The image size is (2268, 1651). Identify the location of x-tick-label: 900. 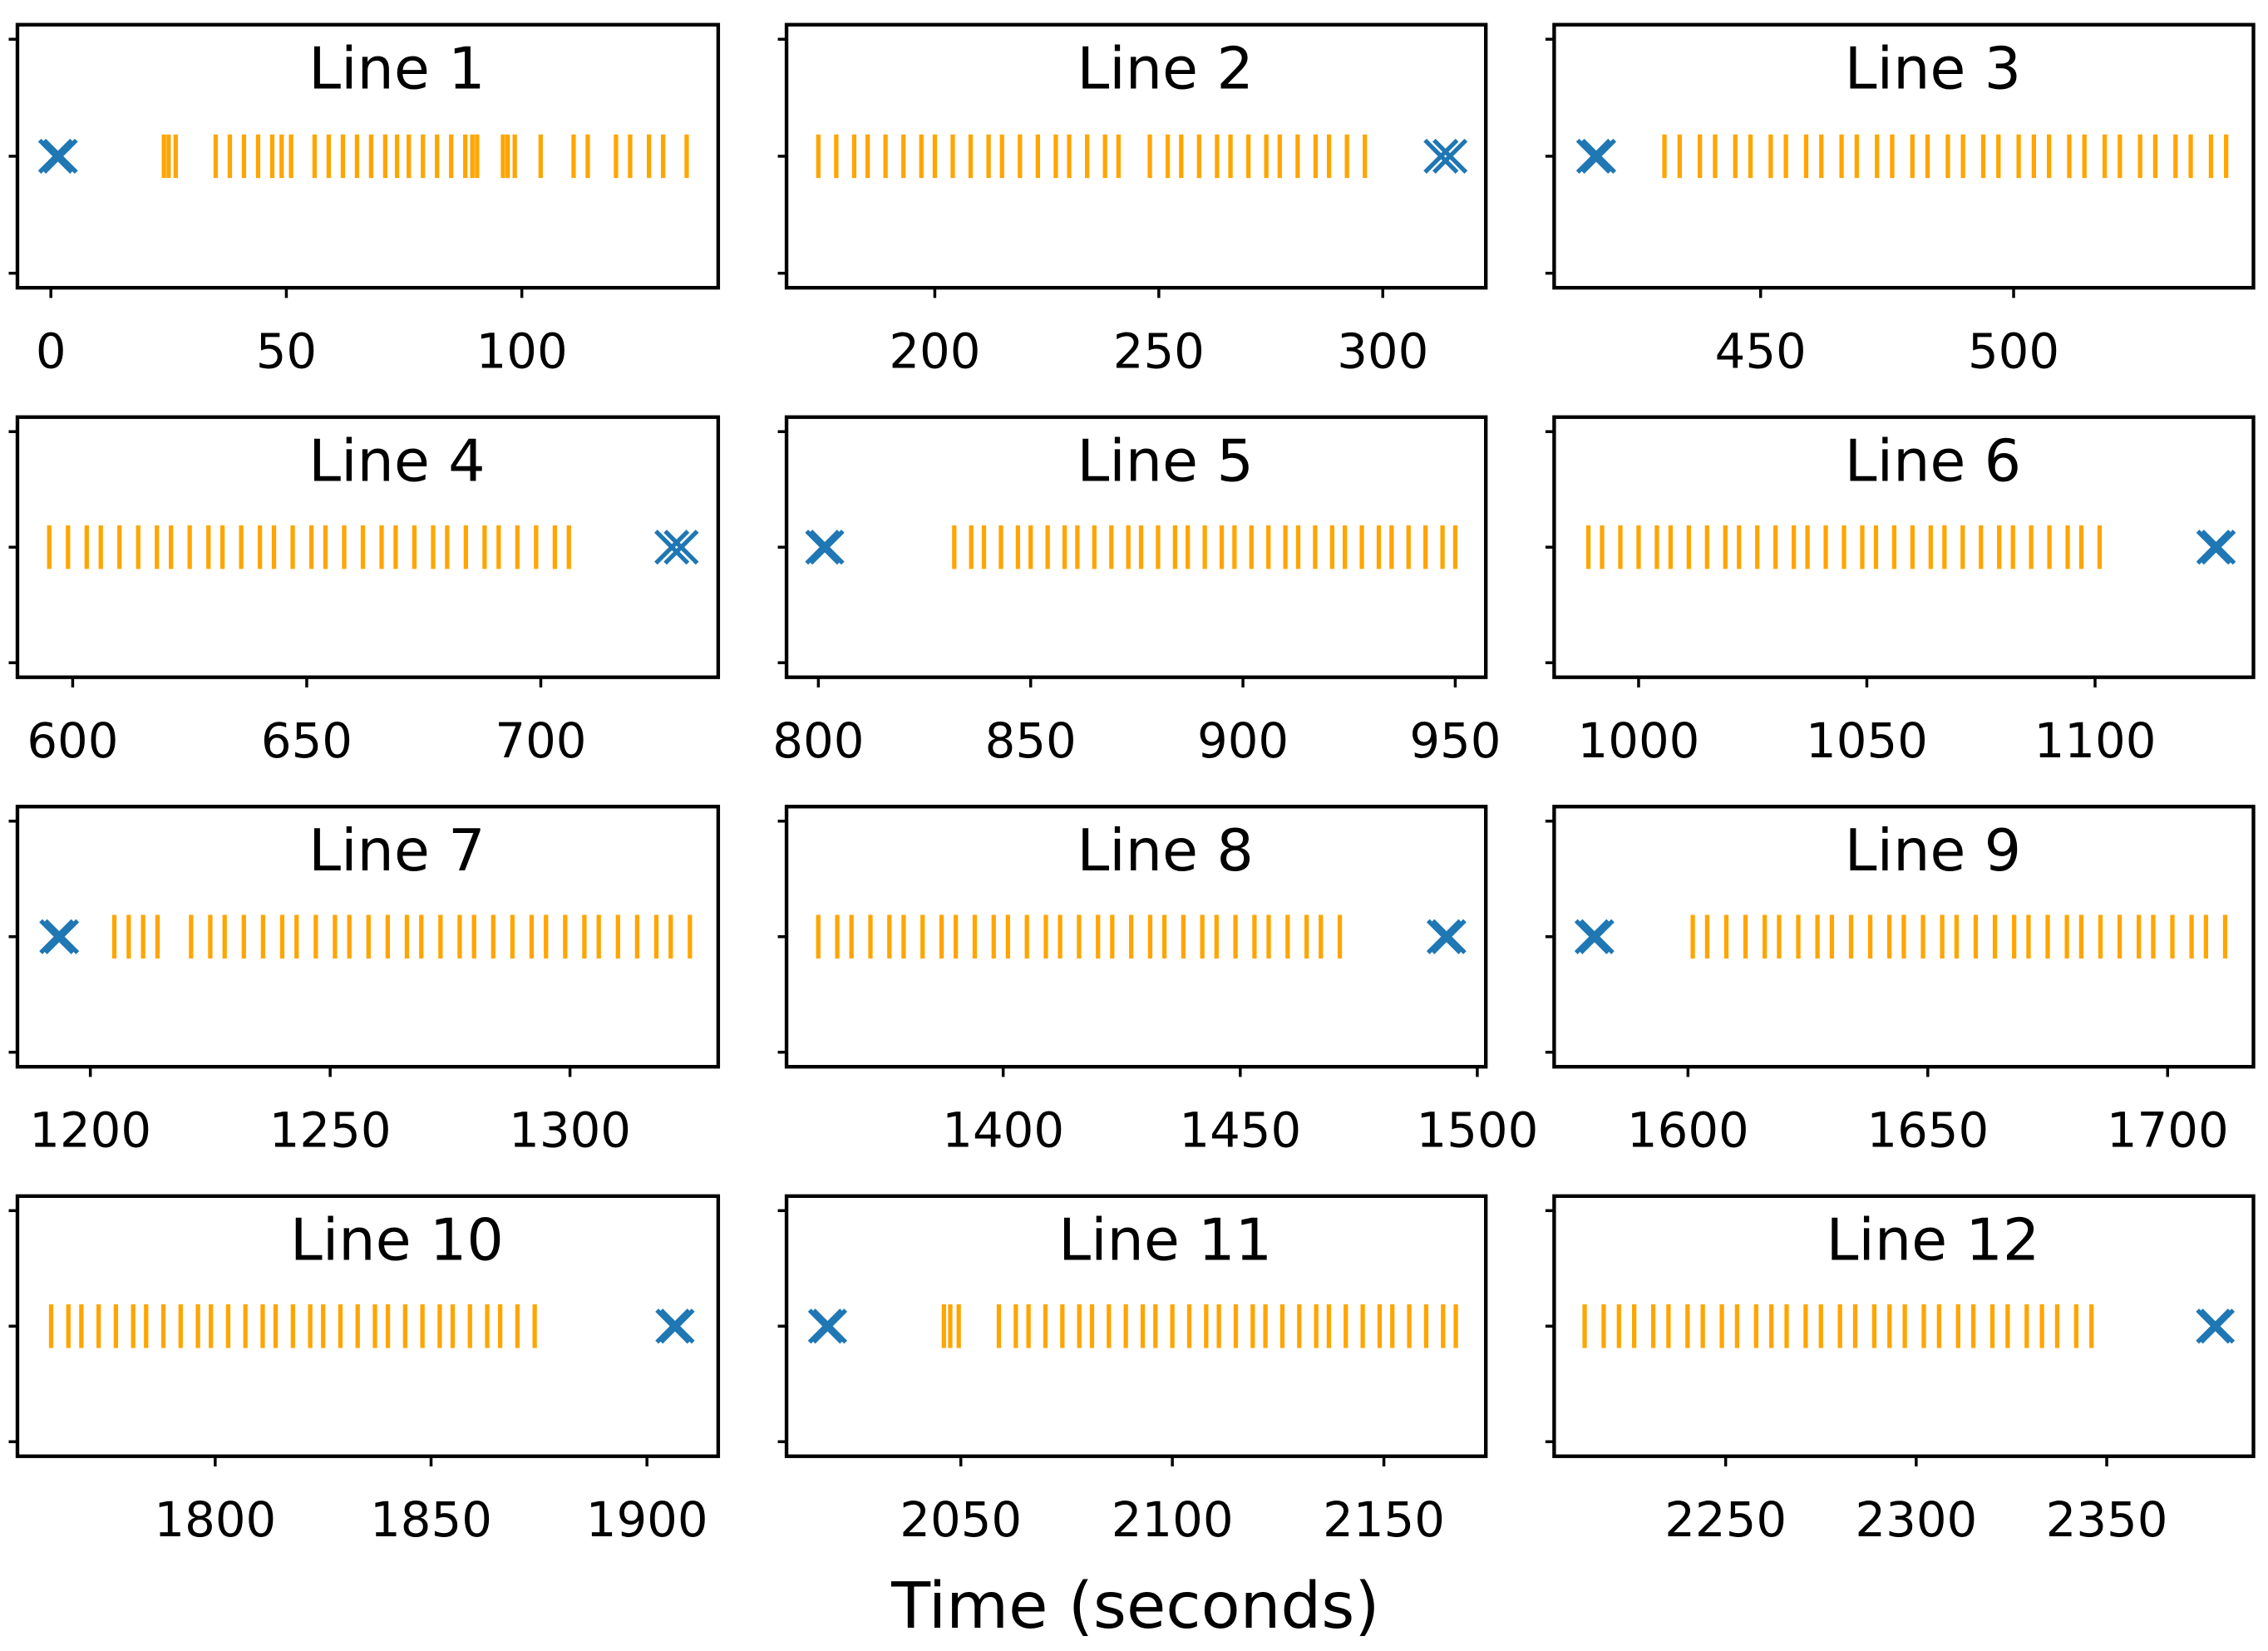
(1243, 740).